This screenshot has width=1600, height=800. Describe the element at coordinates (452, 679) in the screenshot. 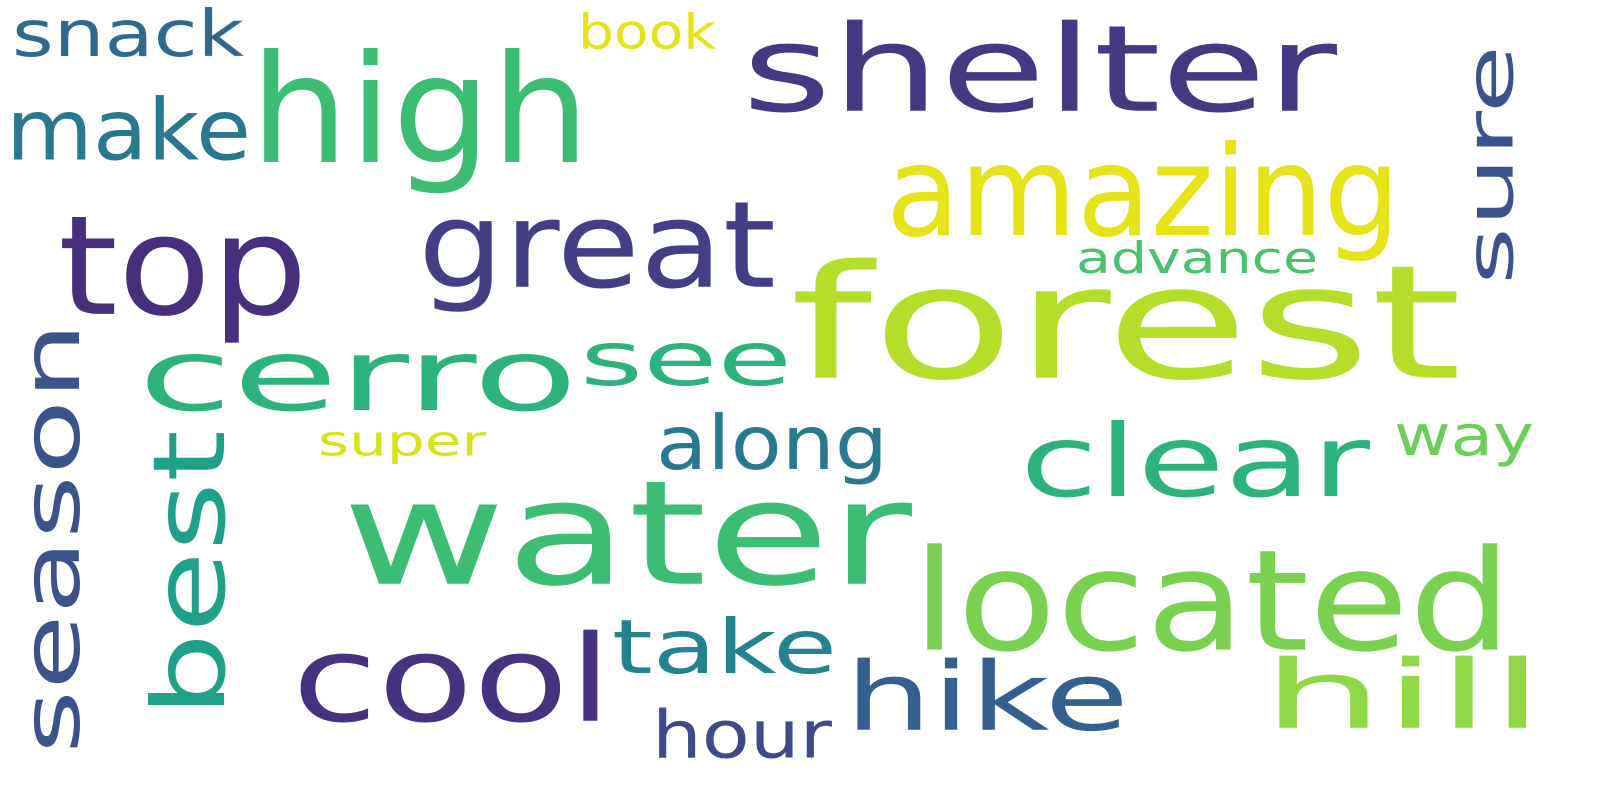

I see `word-cool: cool` at that location.